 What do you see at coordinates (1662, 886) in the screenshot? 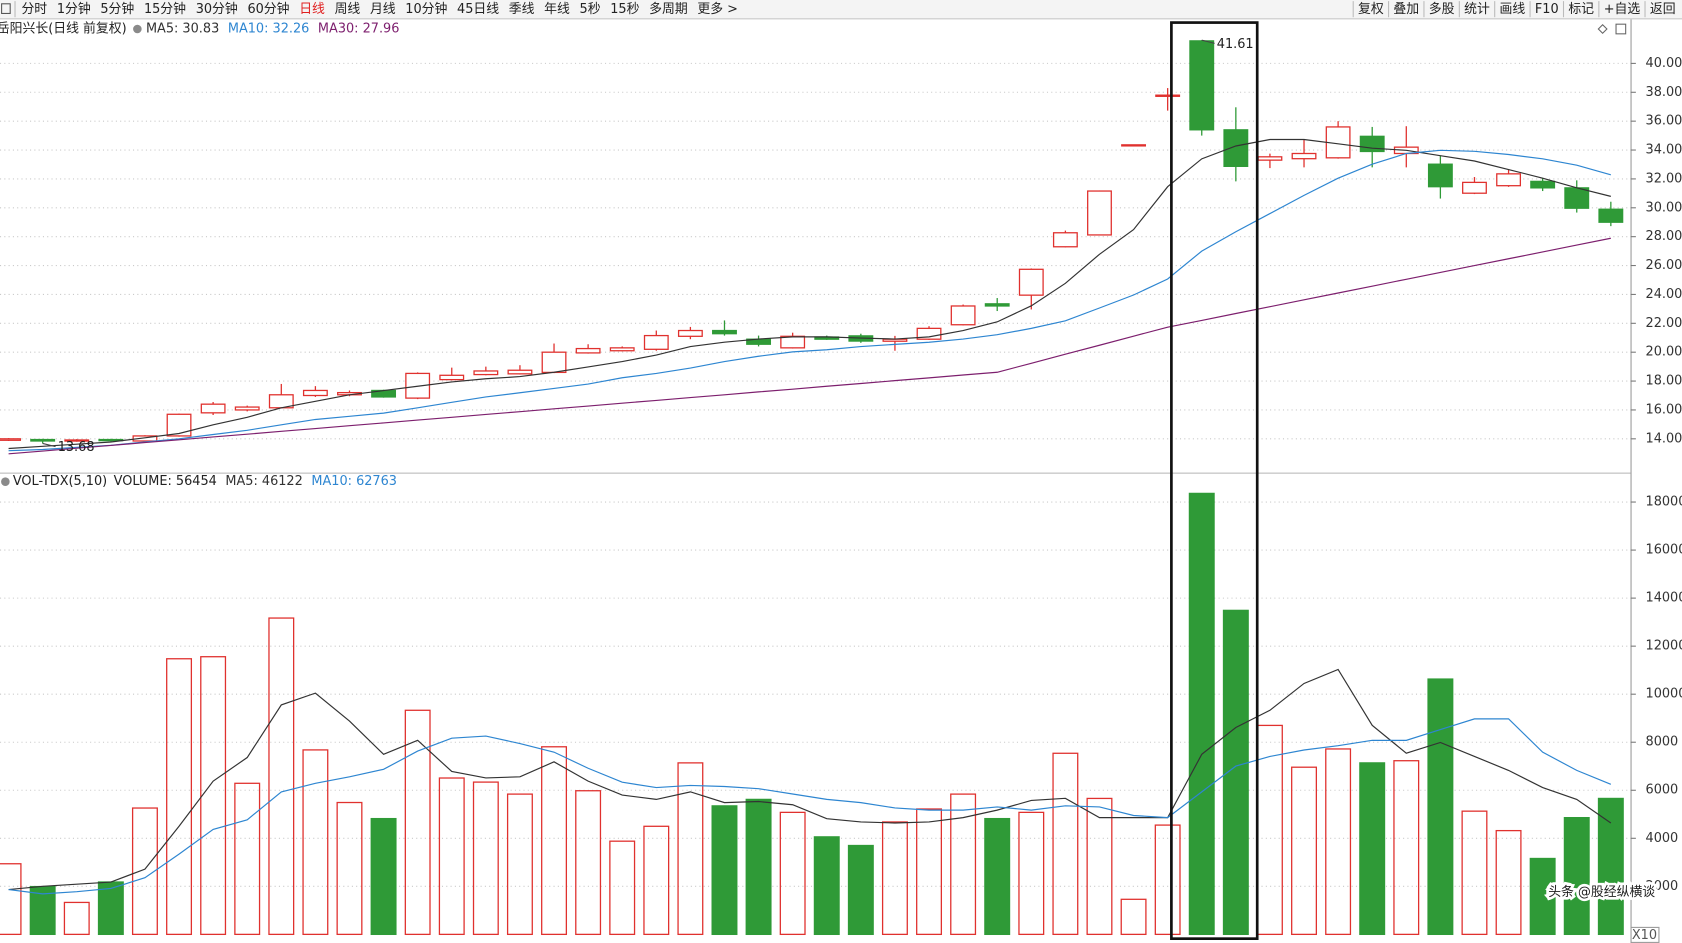
I see `y-tick-label: 2000` at bounding box center [1662, 886].